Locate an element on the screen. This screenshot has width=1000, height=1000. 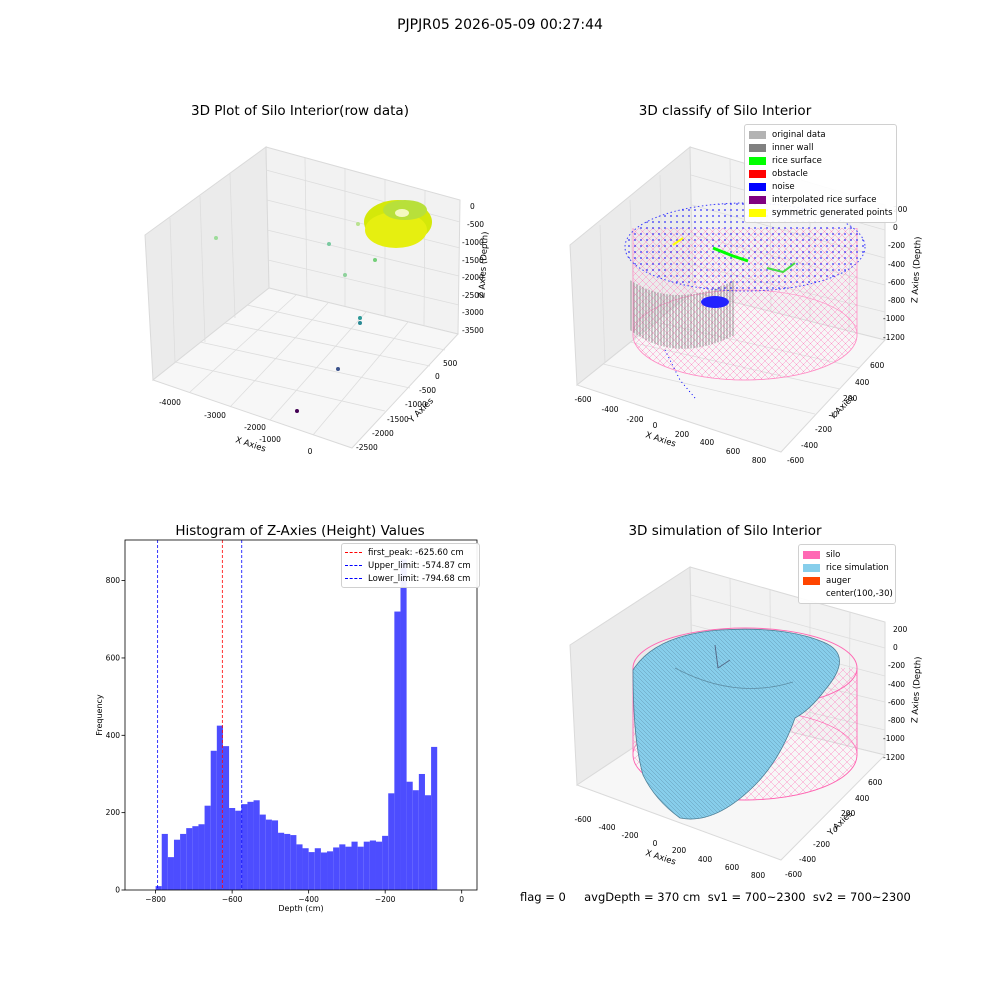
x-tick-label: -2000 is located at coordinates (255, 427).